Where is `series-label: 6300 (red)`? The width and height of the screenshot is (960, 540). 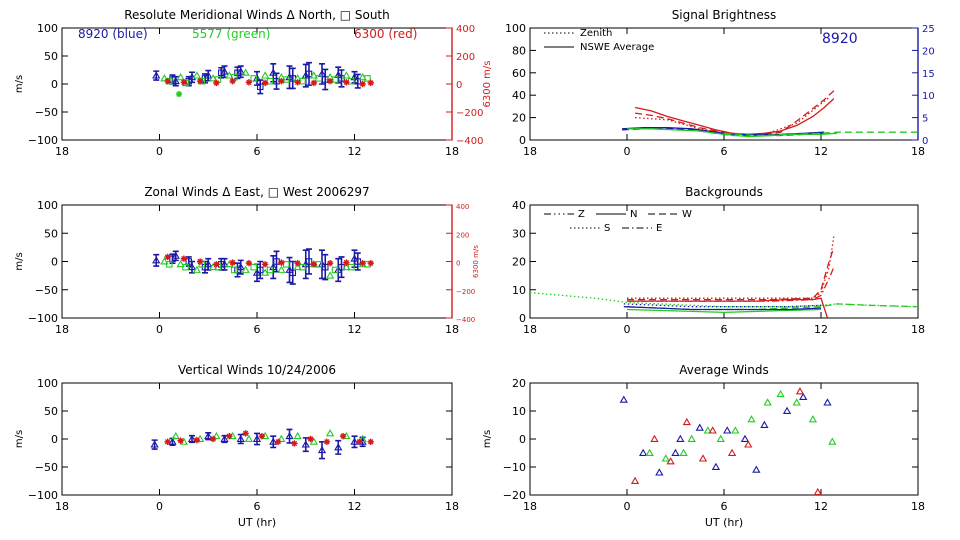 series-label: 6300 (red) is located at coordinates (385, 34).